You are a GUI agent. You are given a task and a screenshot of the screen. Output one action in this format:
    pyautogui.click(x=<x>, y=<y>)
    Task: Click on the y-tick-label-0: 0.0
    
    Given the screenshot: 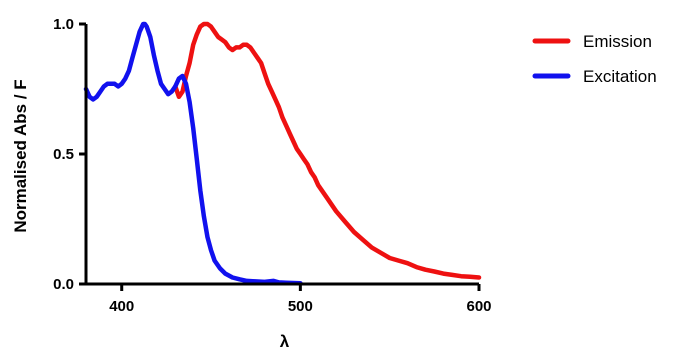 What is the action you would take?
    pyautogui.click(x=63, y=284)
    